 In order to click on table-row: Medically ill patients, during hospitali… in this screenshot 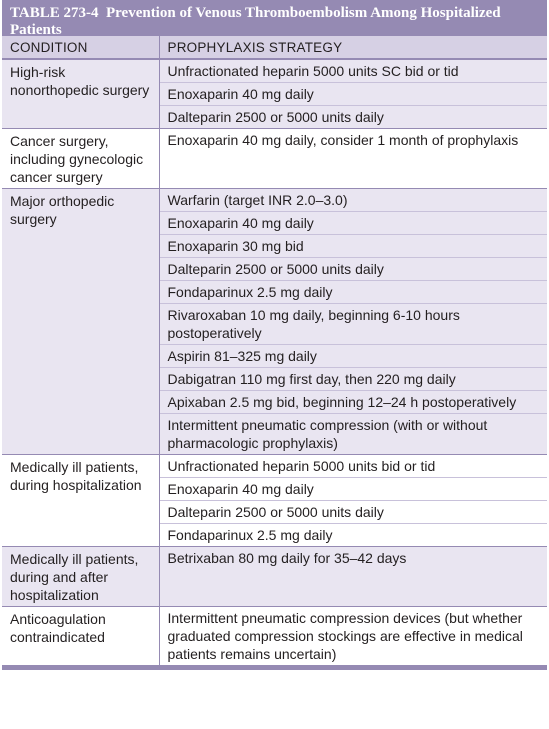, I will do `click(274, 500)`.